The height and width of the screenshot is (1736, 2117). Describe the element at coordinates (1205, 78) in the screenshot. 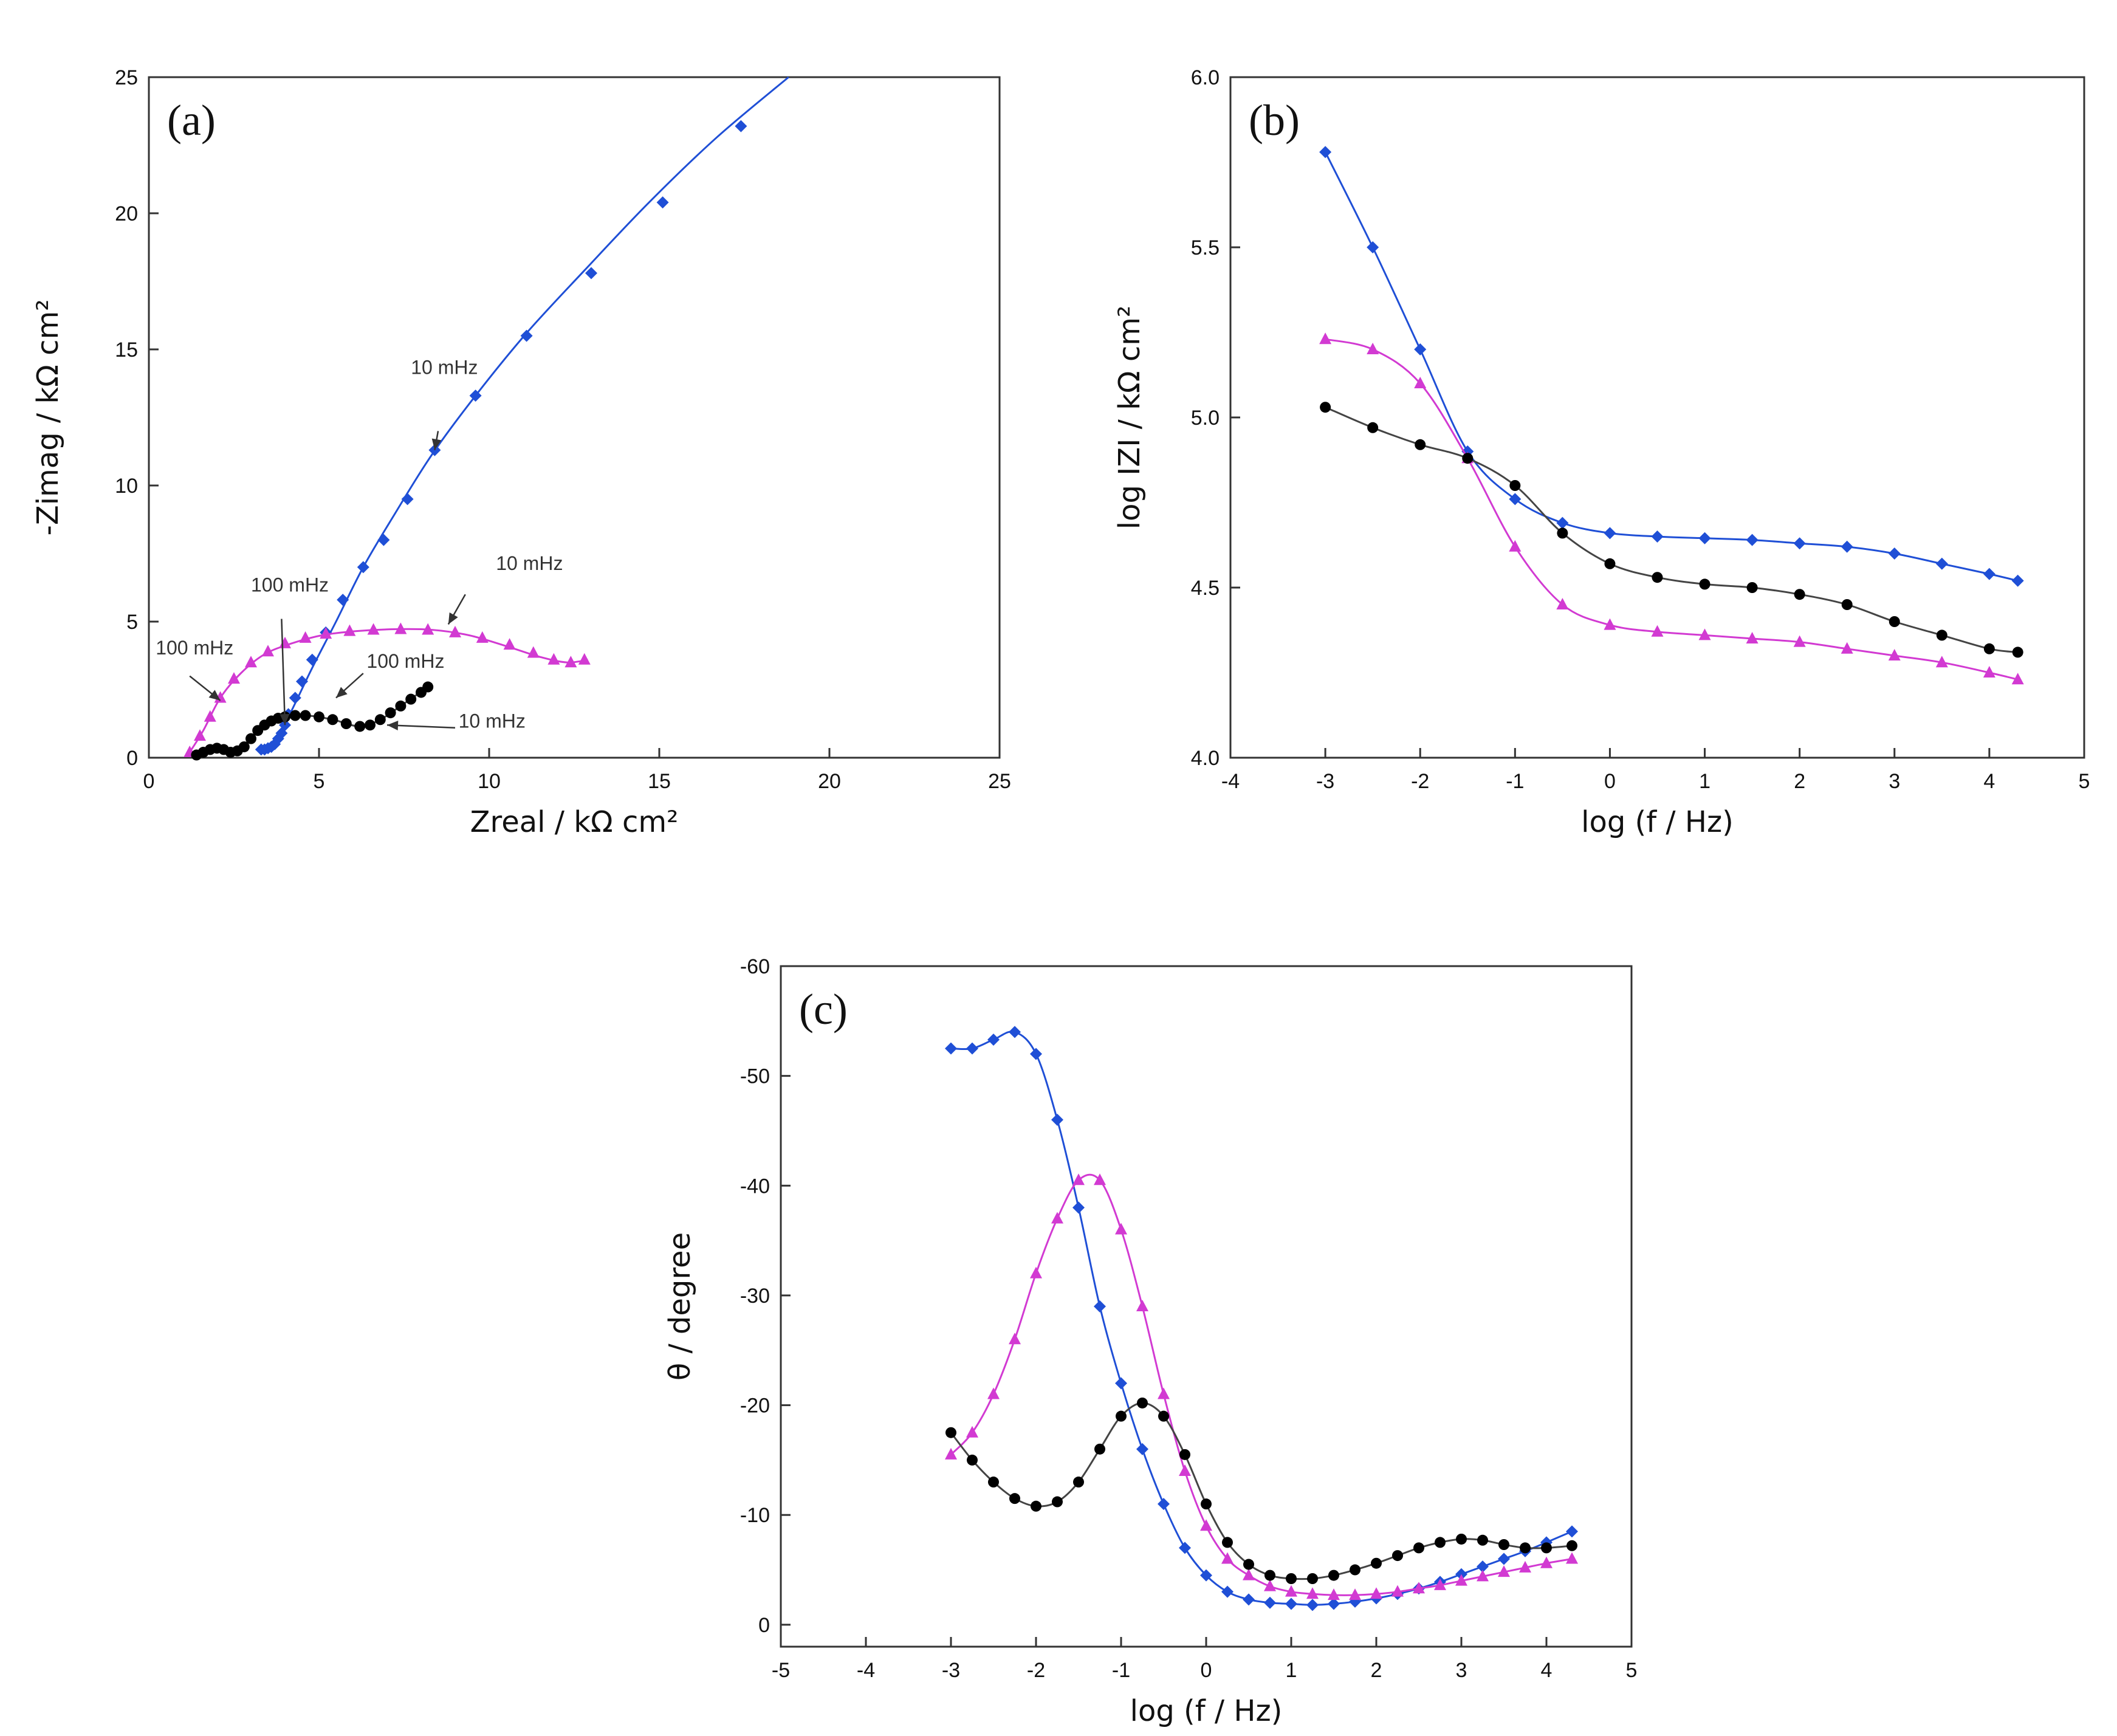

I see `y-tick-label: 6.0` at that location.